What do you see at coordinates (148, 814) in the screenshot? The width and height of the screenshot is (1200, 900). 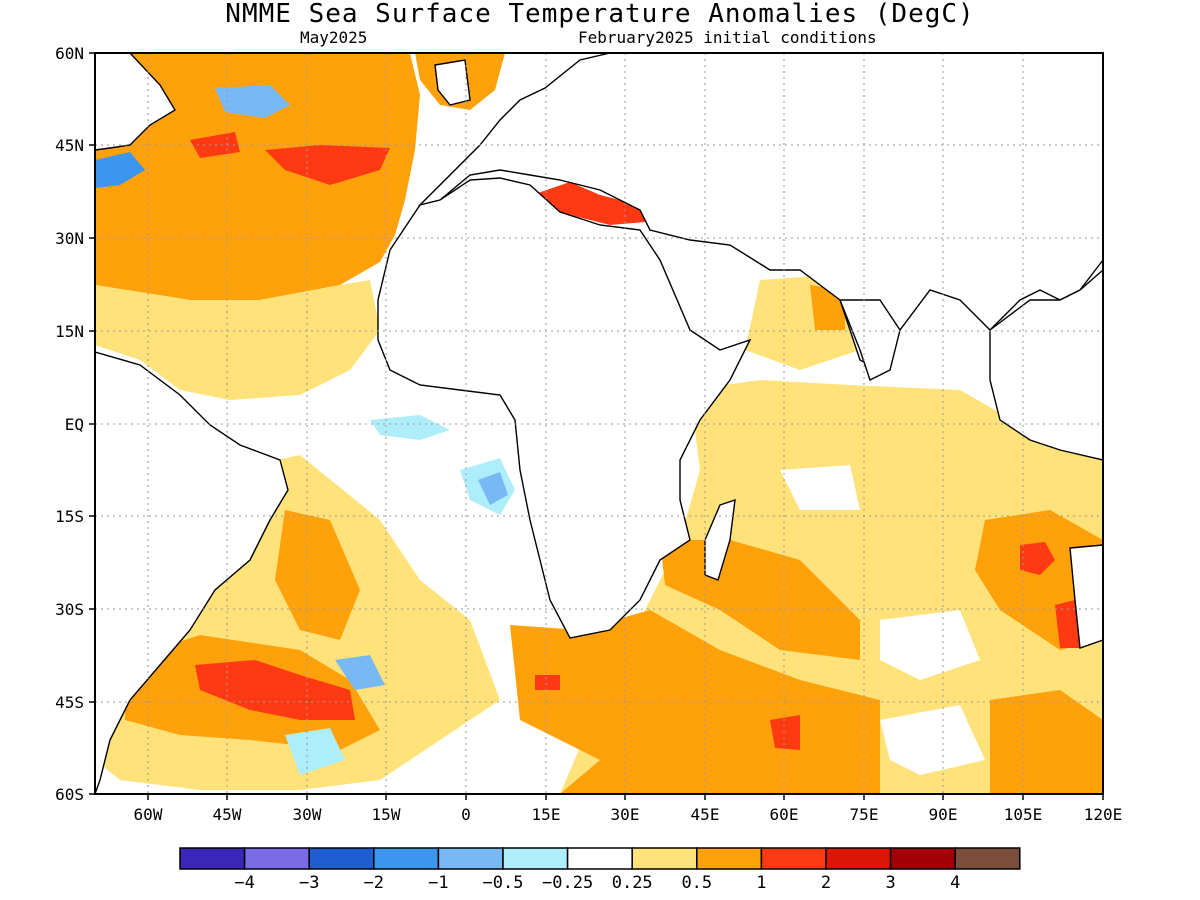 I see `lon-label: 60W` at bounding box center [148, 814].